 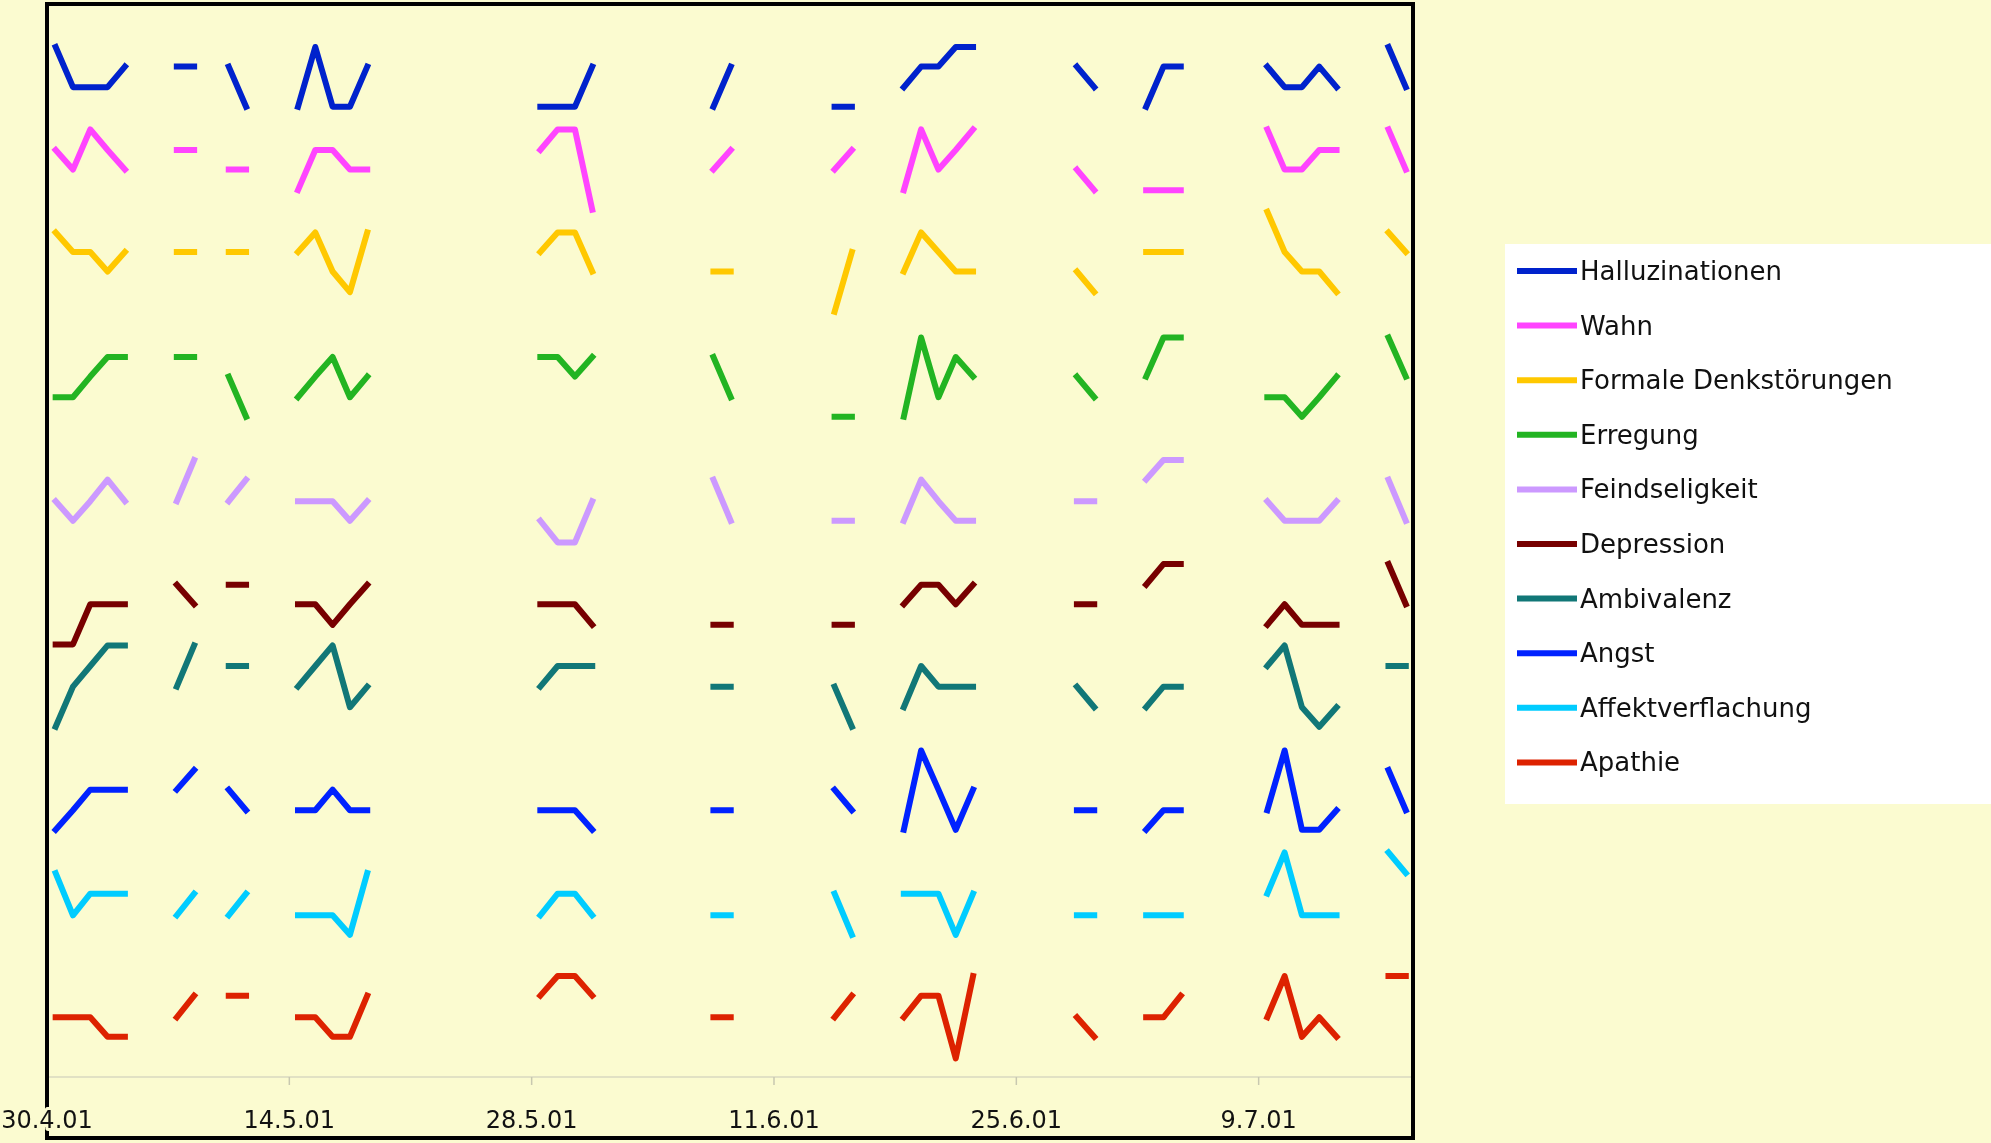 I want to click on legend-label: Ambivalenz, so click(x=1656, y=598).